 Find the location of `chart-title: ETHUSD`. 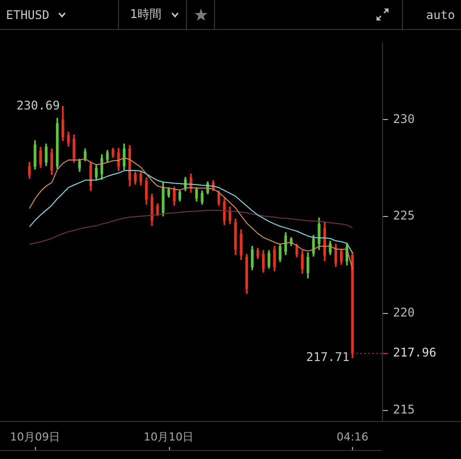

chart-title: ETHUSD is located at coordinates (28, 15).